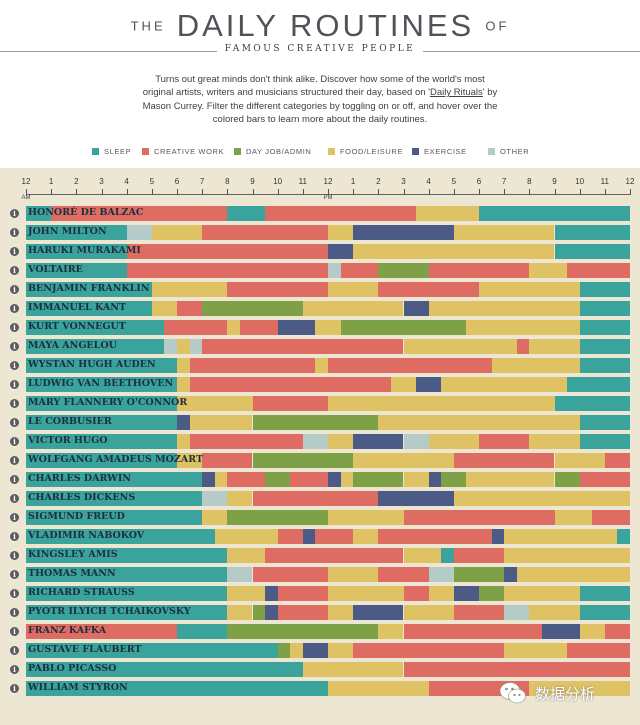 The image size is (640, 725). What do you see at coordinates (111, 151) in the screenshot?
I see `legend-item-sleep: SLEEP` at bounding box center [111, 151].